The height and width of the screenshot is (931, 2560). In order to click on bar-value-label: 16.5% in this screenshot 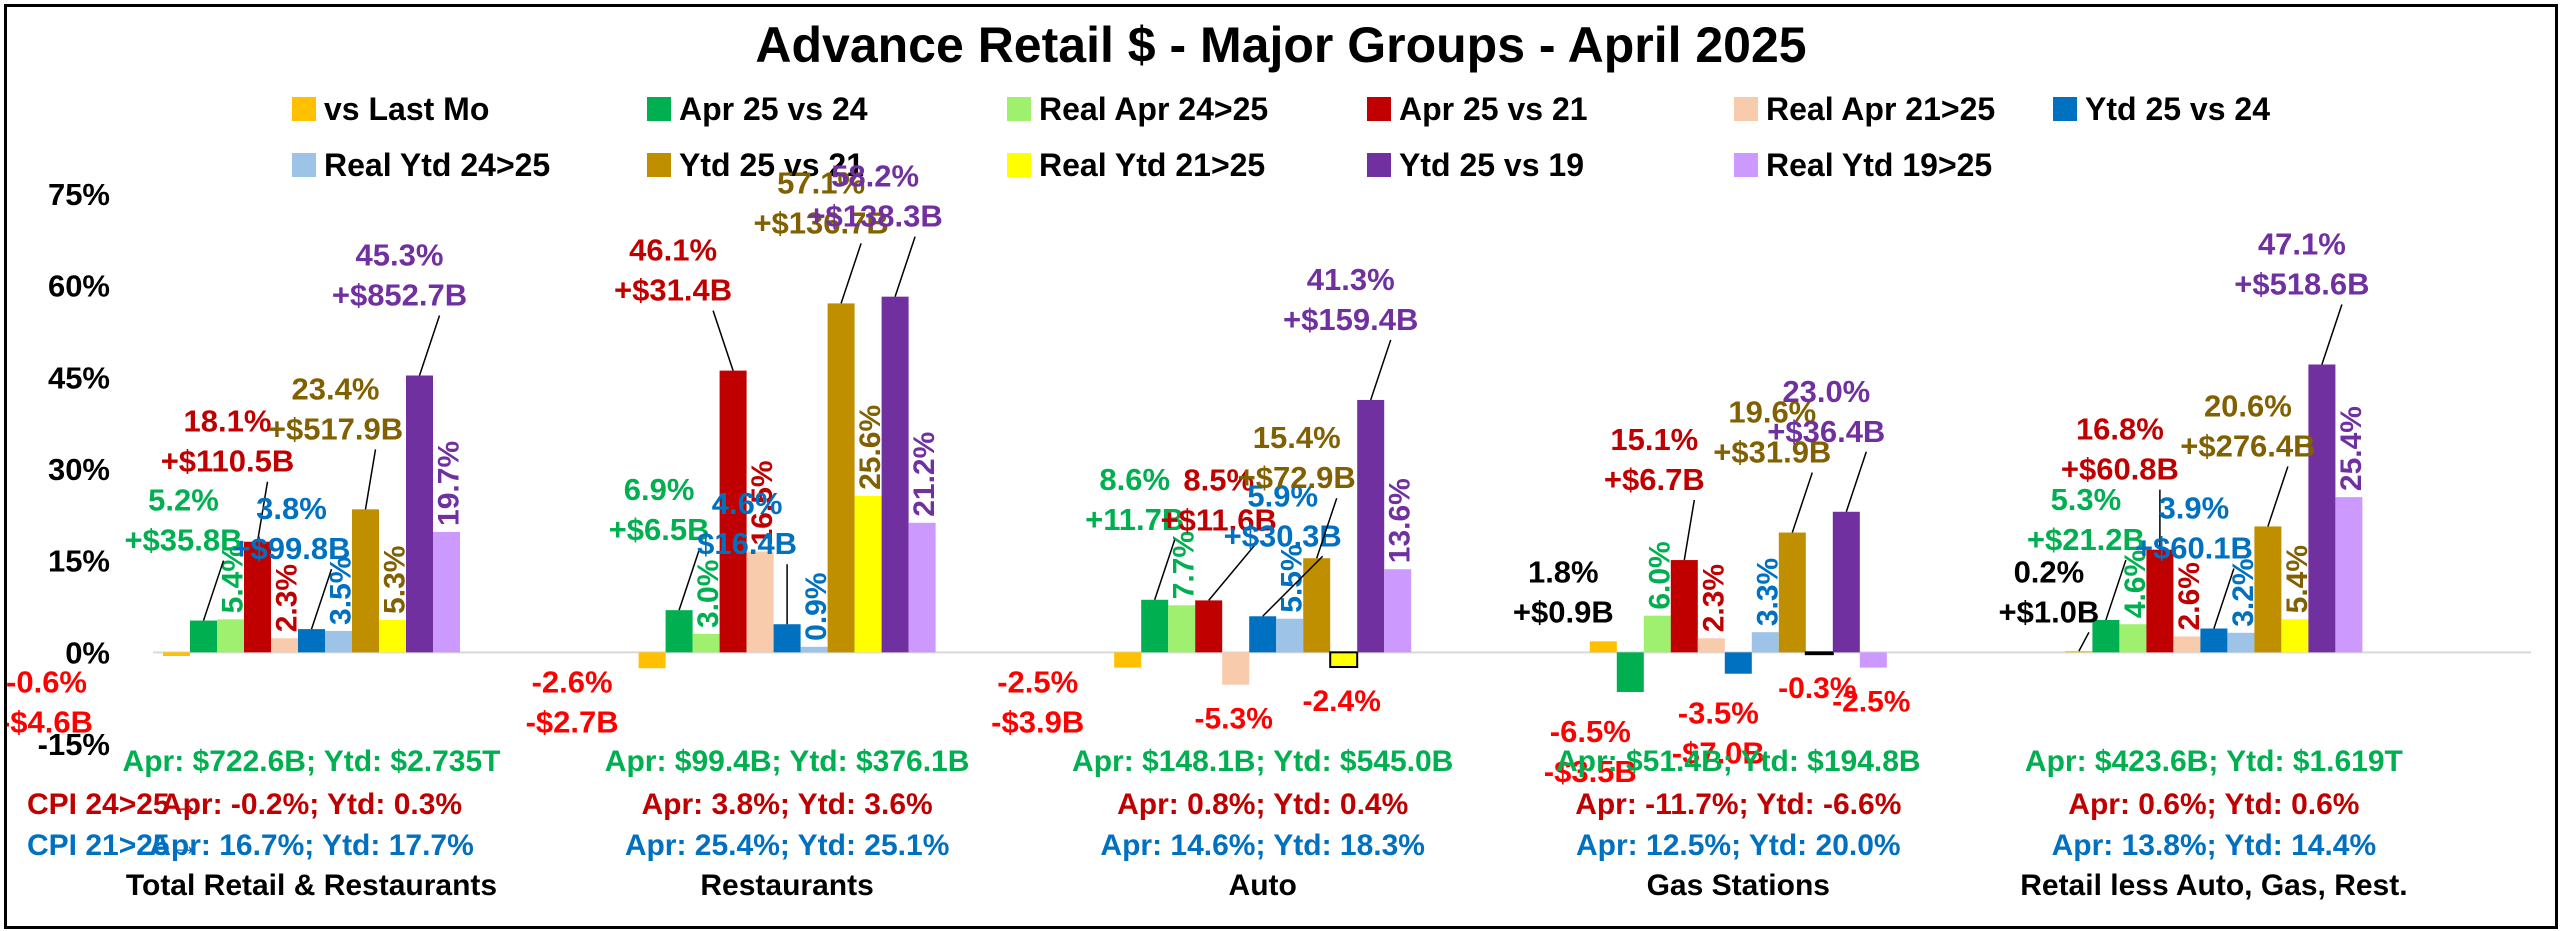, I will do `click(762, 502)`.